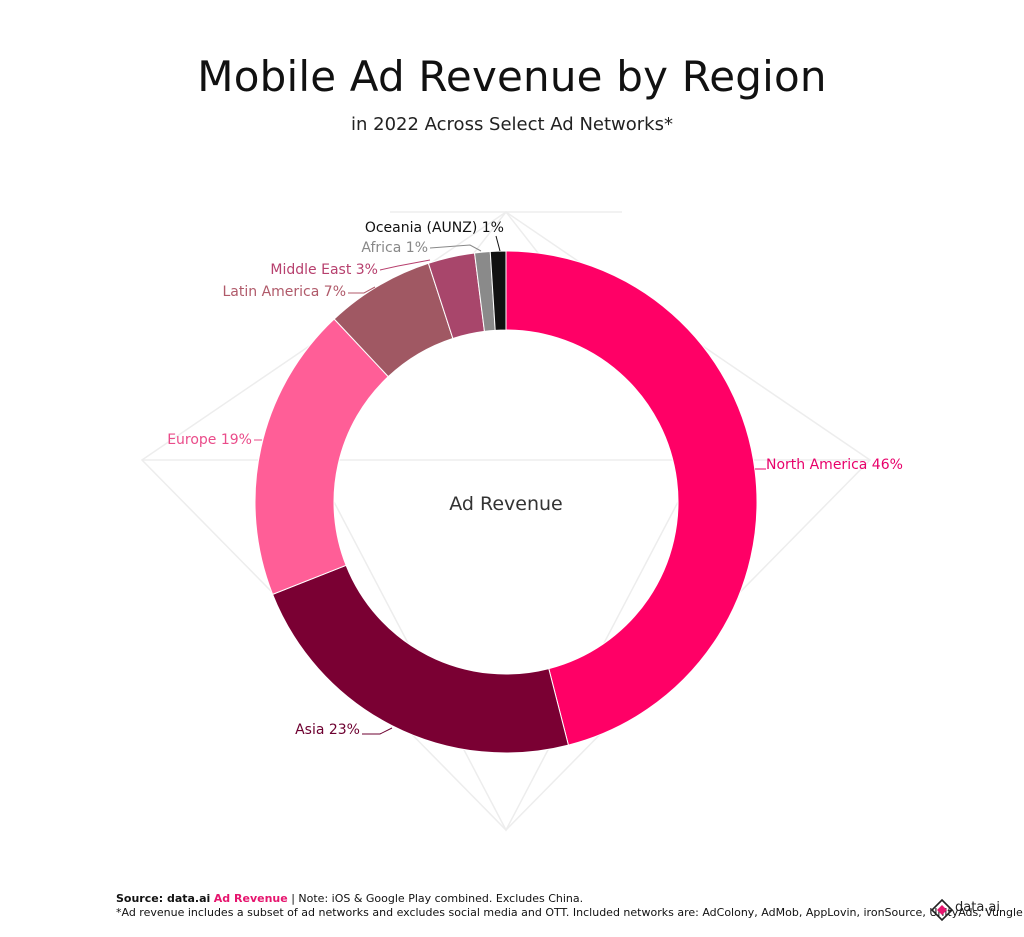 This screenshot has height=937, width=1024. What do you see at coordinates (498, 243) in the screenshot?
I see `leader-line-oceania-aunz` at bounding box center [498, 243].